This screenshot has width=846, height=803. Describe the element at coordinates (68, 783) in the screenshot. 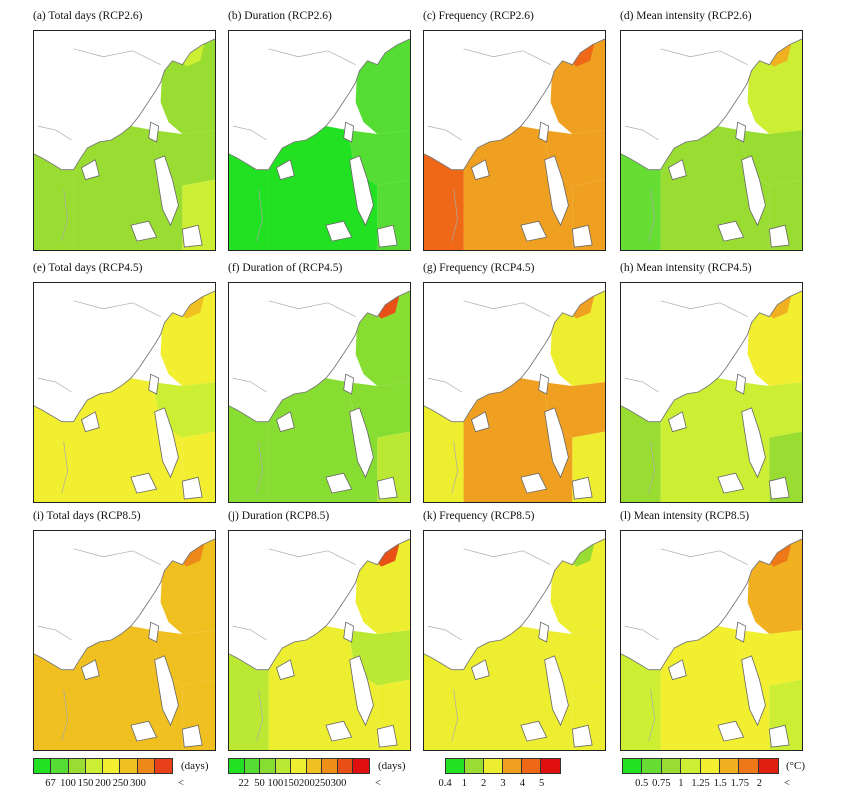

I see `colorbar-tick-label: 100` at that location.